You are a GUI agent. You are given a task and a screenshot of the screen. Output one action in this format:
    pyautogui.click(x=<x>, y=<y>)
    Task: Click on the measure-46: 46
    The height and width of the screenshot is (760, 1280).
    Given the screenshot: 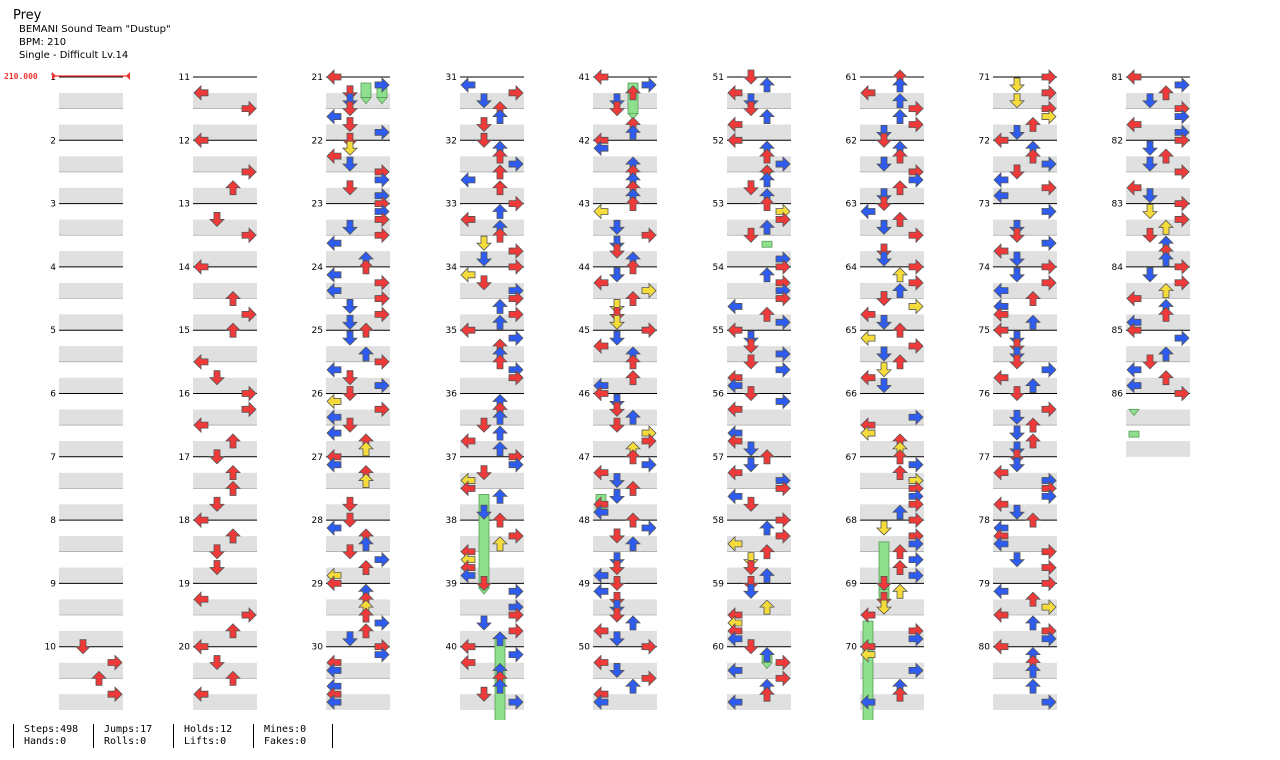 What is the action you would take?
    pyautogui.click(x=618, y=423)
    